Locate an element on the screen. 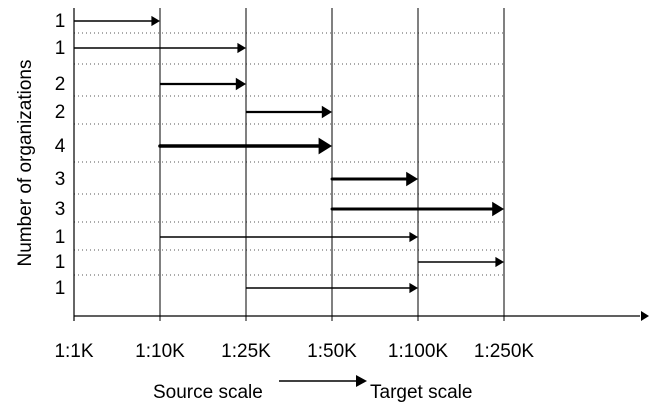 The height and width of the screenshot is (410, 649). scale-tick-labels: 1:1K 1:10K 1:25K 1:50K 1:100K 1:250K is located at coordinates (294, 351).